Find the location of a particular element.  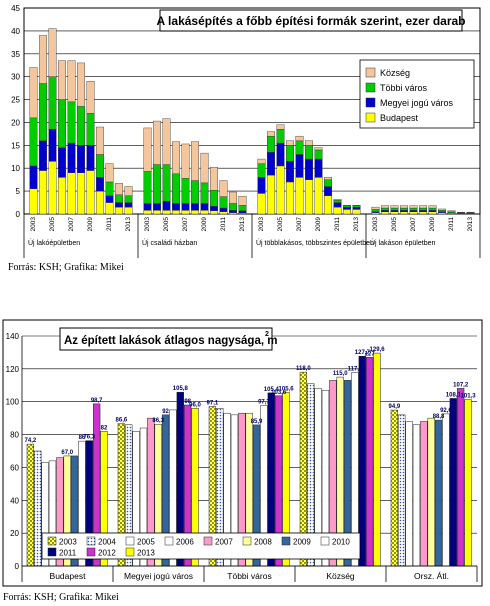

data-label: 115,0 is located at coordinates (340, 374).